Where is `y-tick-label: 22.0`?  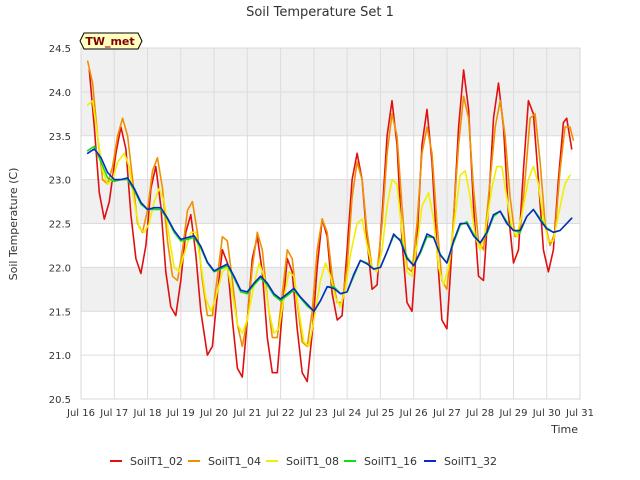
y-tick-label: 22.0 is located at coordinates (60, 268).